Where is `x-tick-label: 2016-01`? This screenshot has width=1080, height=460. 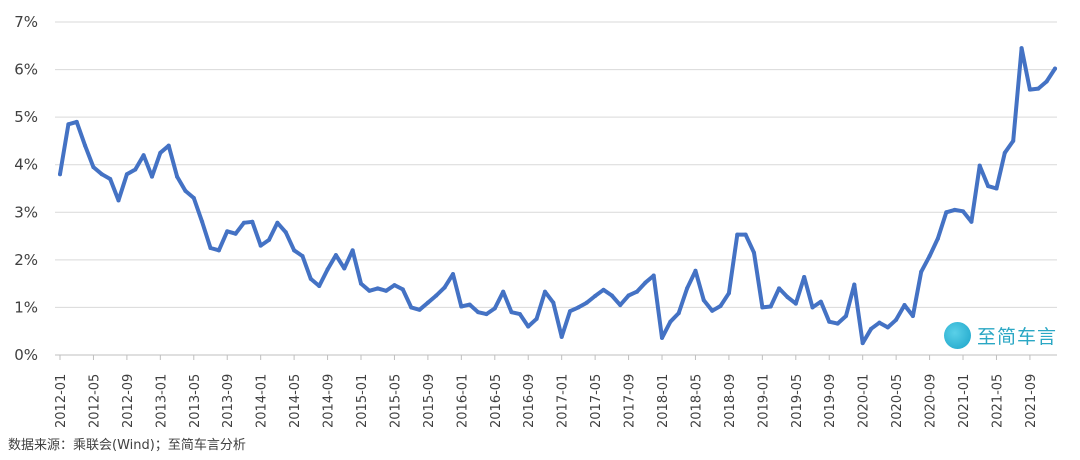 x-tick-label: 2016-01 is located at coordinates (462, 401).